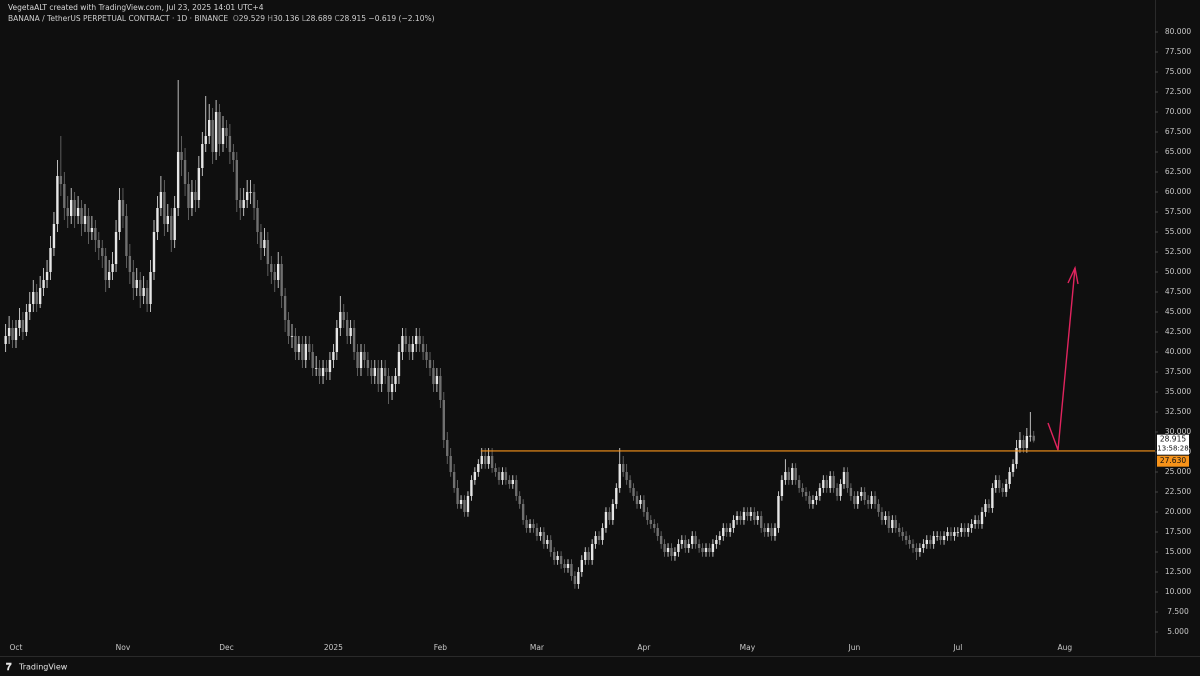 Image resolution: width=1200 pixels, height=676 pixels. What do you see at coordinates (1178, 231) in the screenshot?
I see `y-tick-label: 55.000` at bounding box center [1178, 231].